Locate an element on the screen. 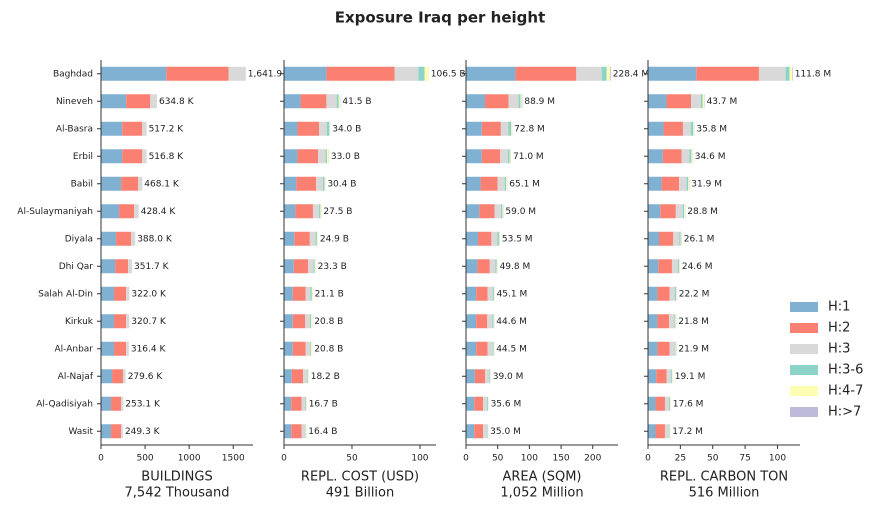 The width and height of the screenshot is (881, 510). x-tick-label: 75 is located at coordinates (744, 459).